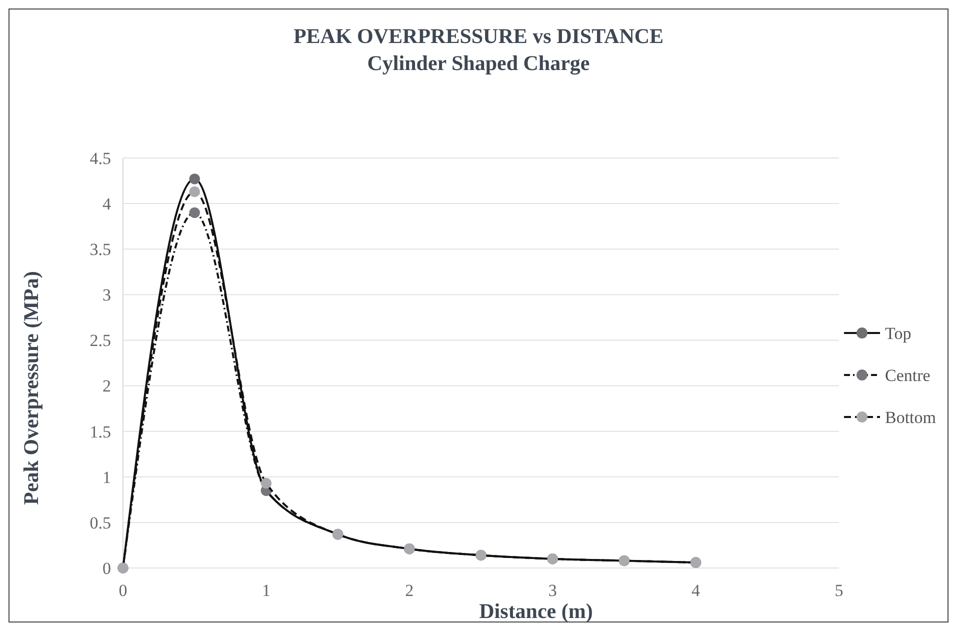  I want to click on x-axis-title: Distance (m), so click(536, 611).